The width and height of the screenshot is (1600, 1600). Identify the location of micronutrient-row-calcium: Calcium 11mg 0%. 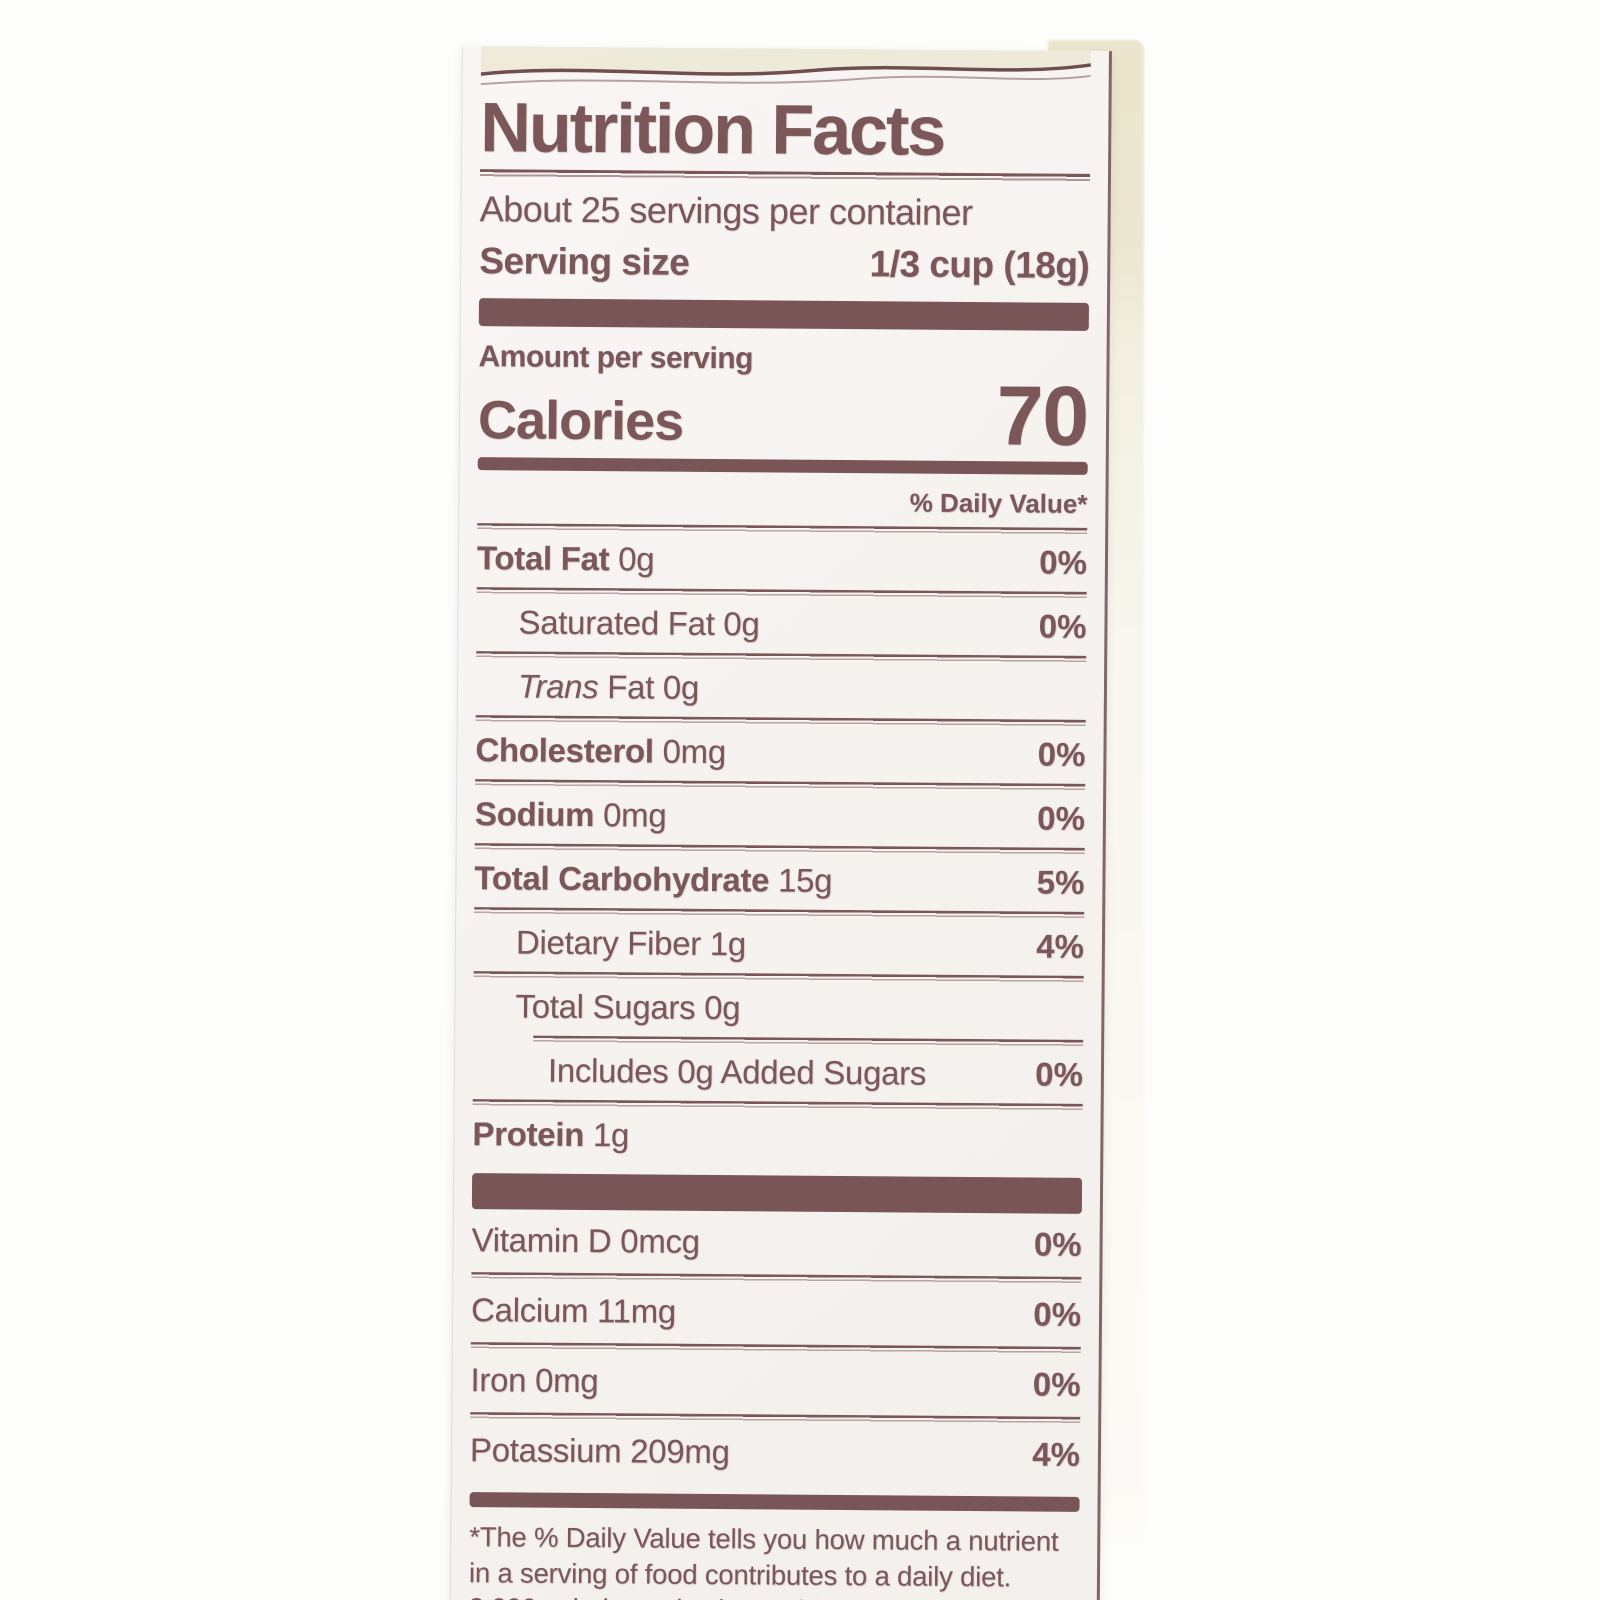
(776, 1312).